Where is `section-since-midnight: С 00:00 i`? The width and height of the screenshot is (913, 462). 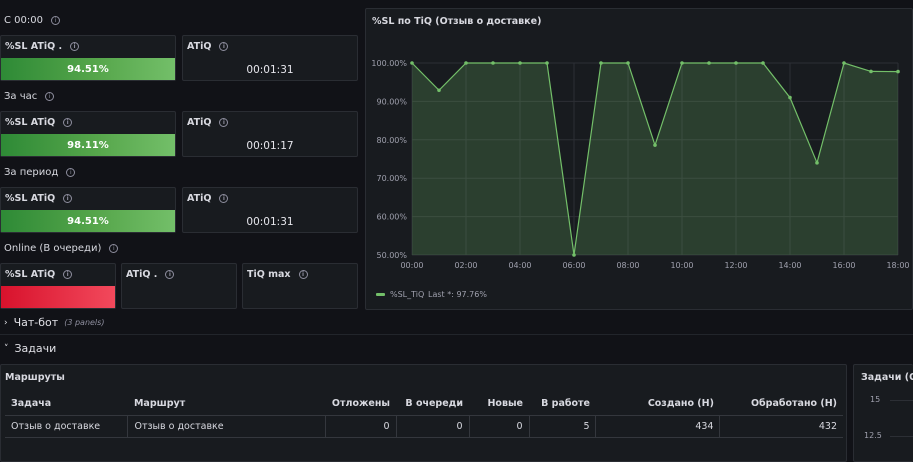
section-since-midnight: С 00:00 i is located at coordinates (32, 20).